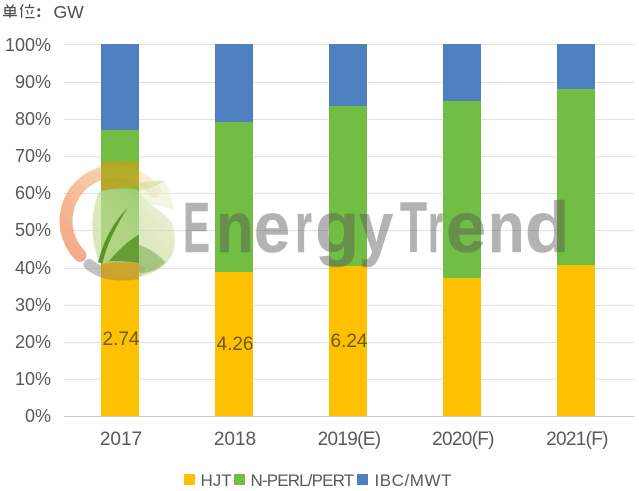  What do you see at coordinates (272, 228) in the screenshot?
I see `svg-text: e` at bounding box center [272, 228].